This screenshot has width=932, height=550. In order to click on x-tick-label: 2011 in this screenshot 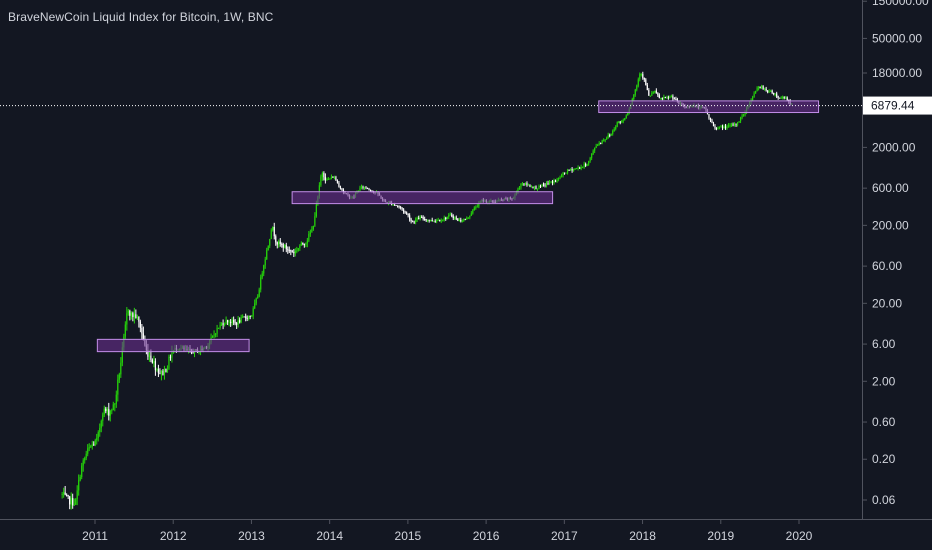, I will do `click(95, 536)`.